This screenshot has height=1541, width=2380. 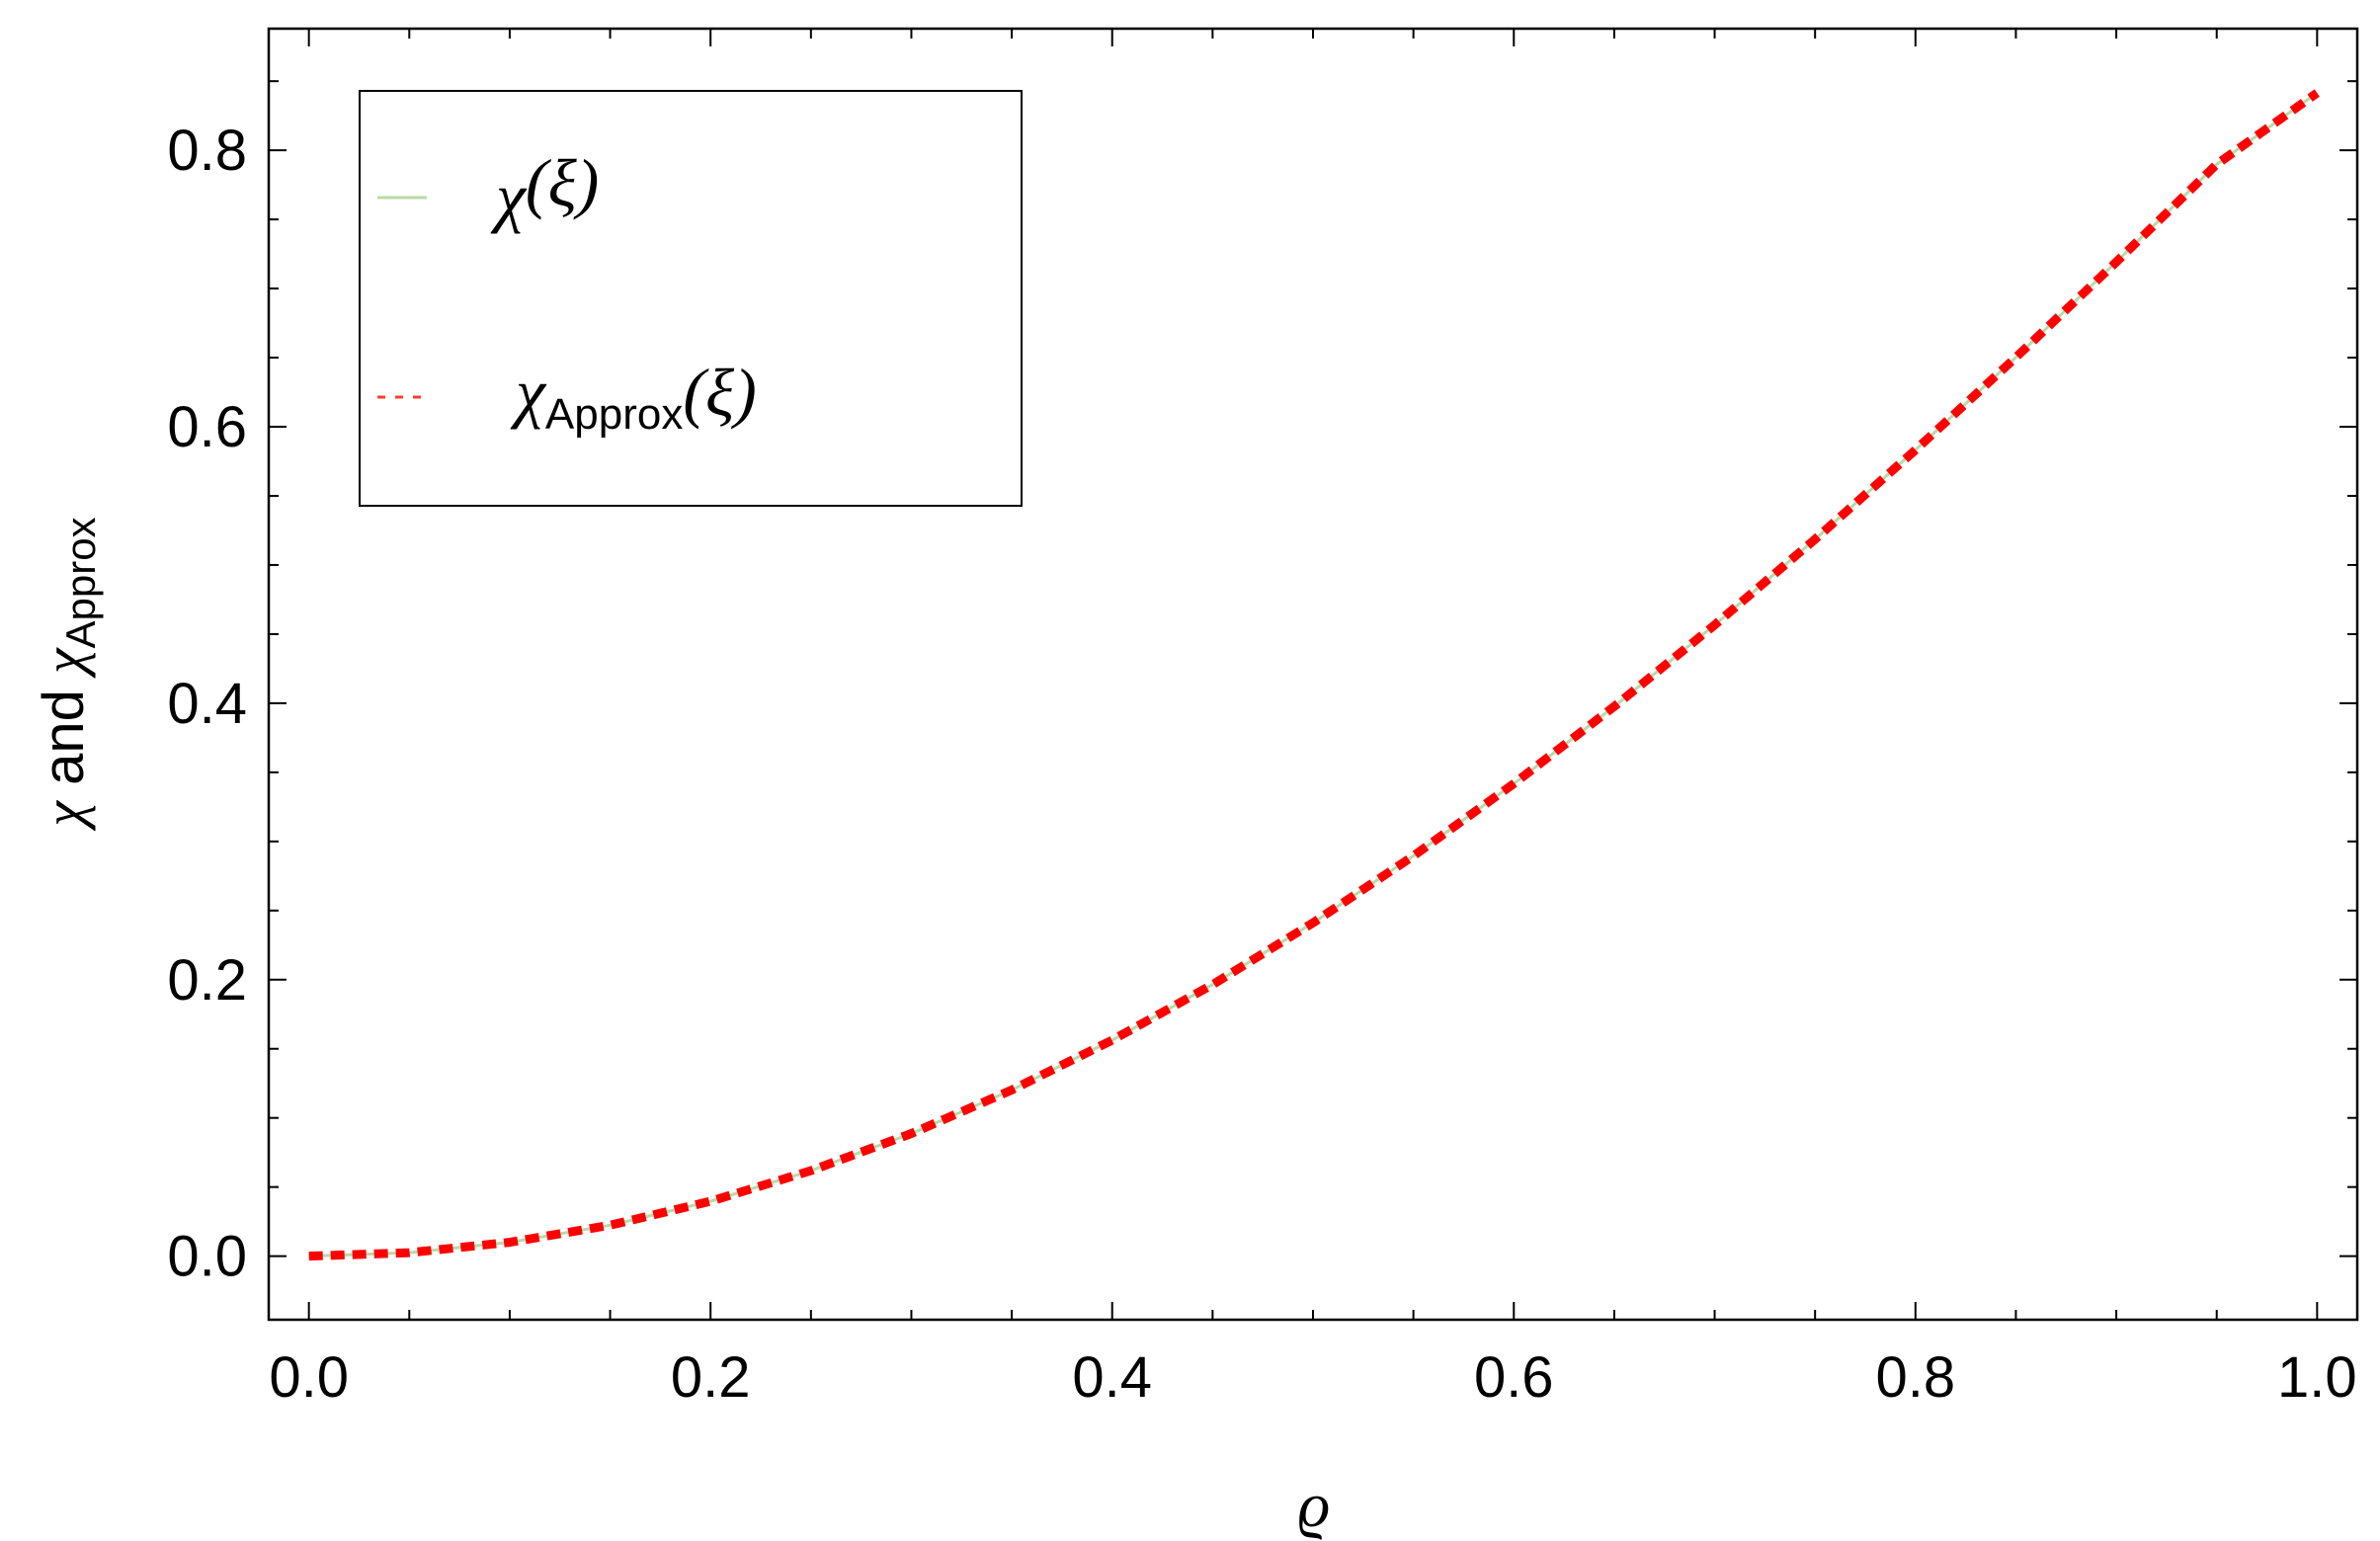 What do you see at coordinates (2317, 1377) in the screenshot?
I see `x-tick-label: 1.0` at bounding box center [2317, 1377].